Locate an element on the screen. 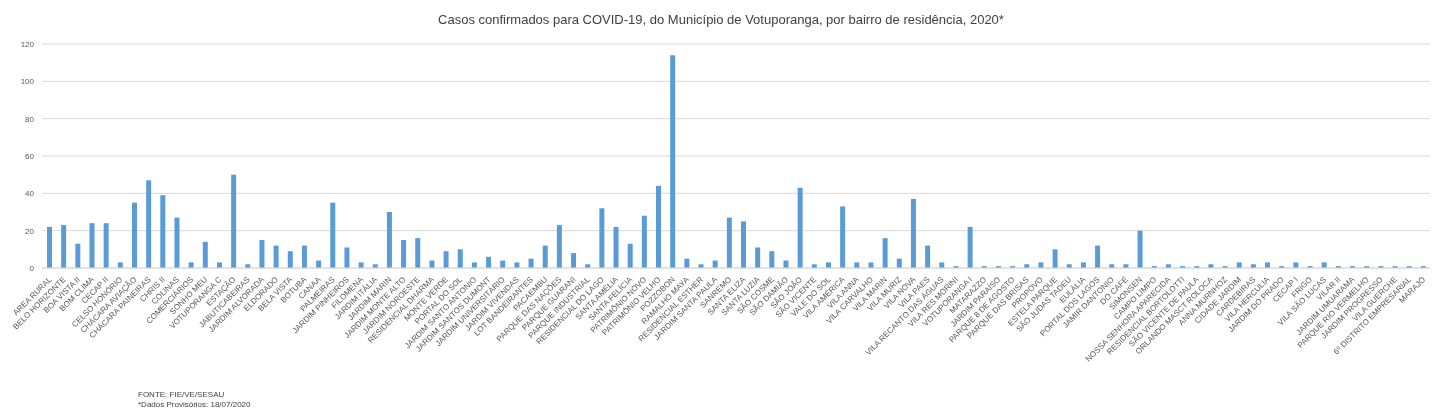 The height and width of the screenshot is (414, 1442). y-tick-label: 20 is located at coordinates (30, 231).